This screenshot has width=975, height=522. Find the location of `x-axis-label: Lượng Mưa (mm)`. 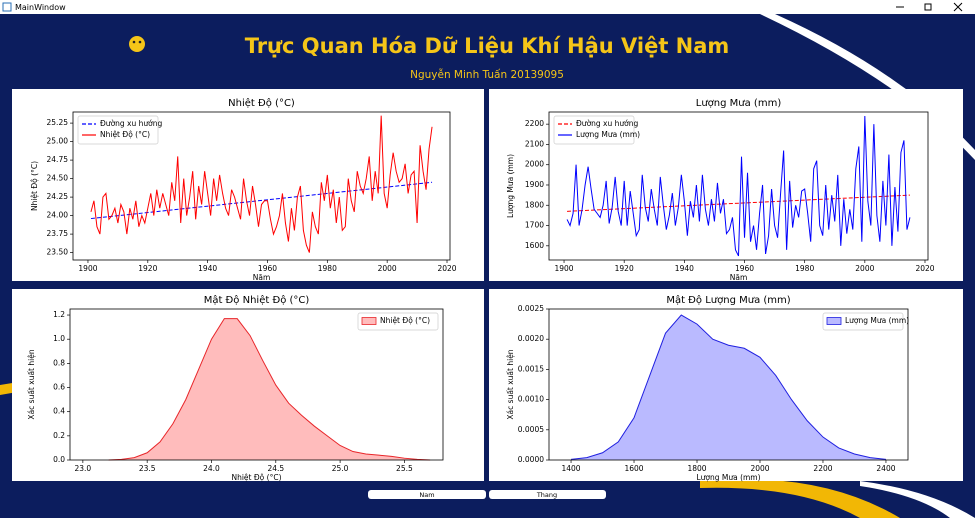

x-axis-label: Lượng Mưa (mm) is located at coordinates (728, 477).